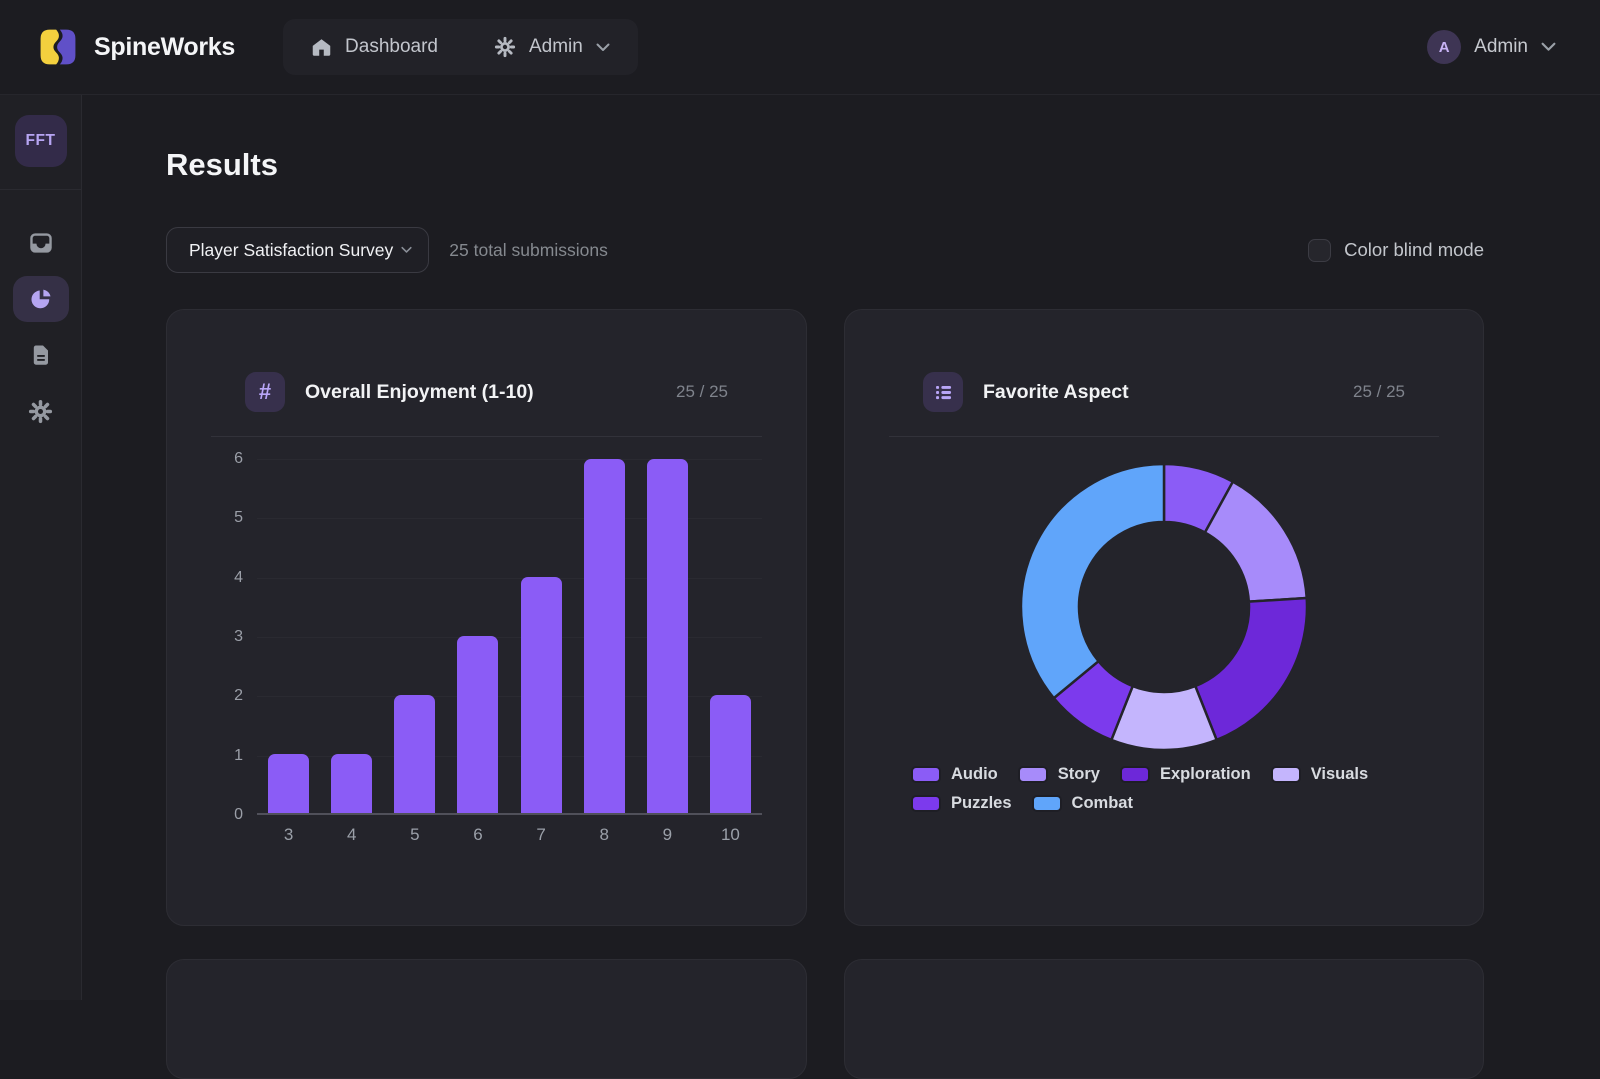 Image resolution: width=1600 pixels, height=1079 pixels. What do you see at coordinates (238, 636) in the screenshot?
I see `y-axis-tick: 3` at bounding box center [238, 636].